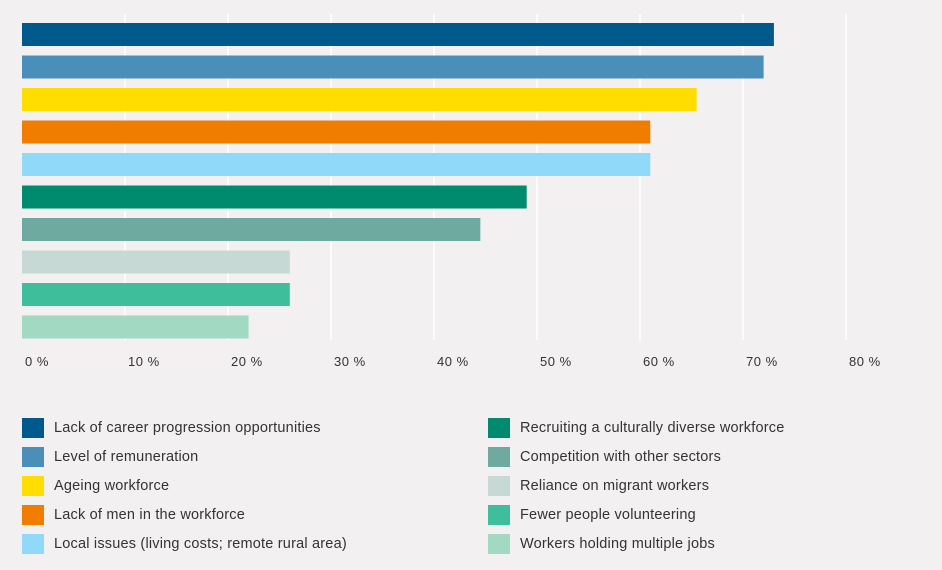 This screenshot has height=570, width=942. Describe the element at coordinates (350, 361) in the screenshot. I see `x-tick-label-30: 30 %` at that location.